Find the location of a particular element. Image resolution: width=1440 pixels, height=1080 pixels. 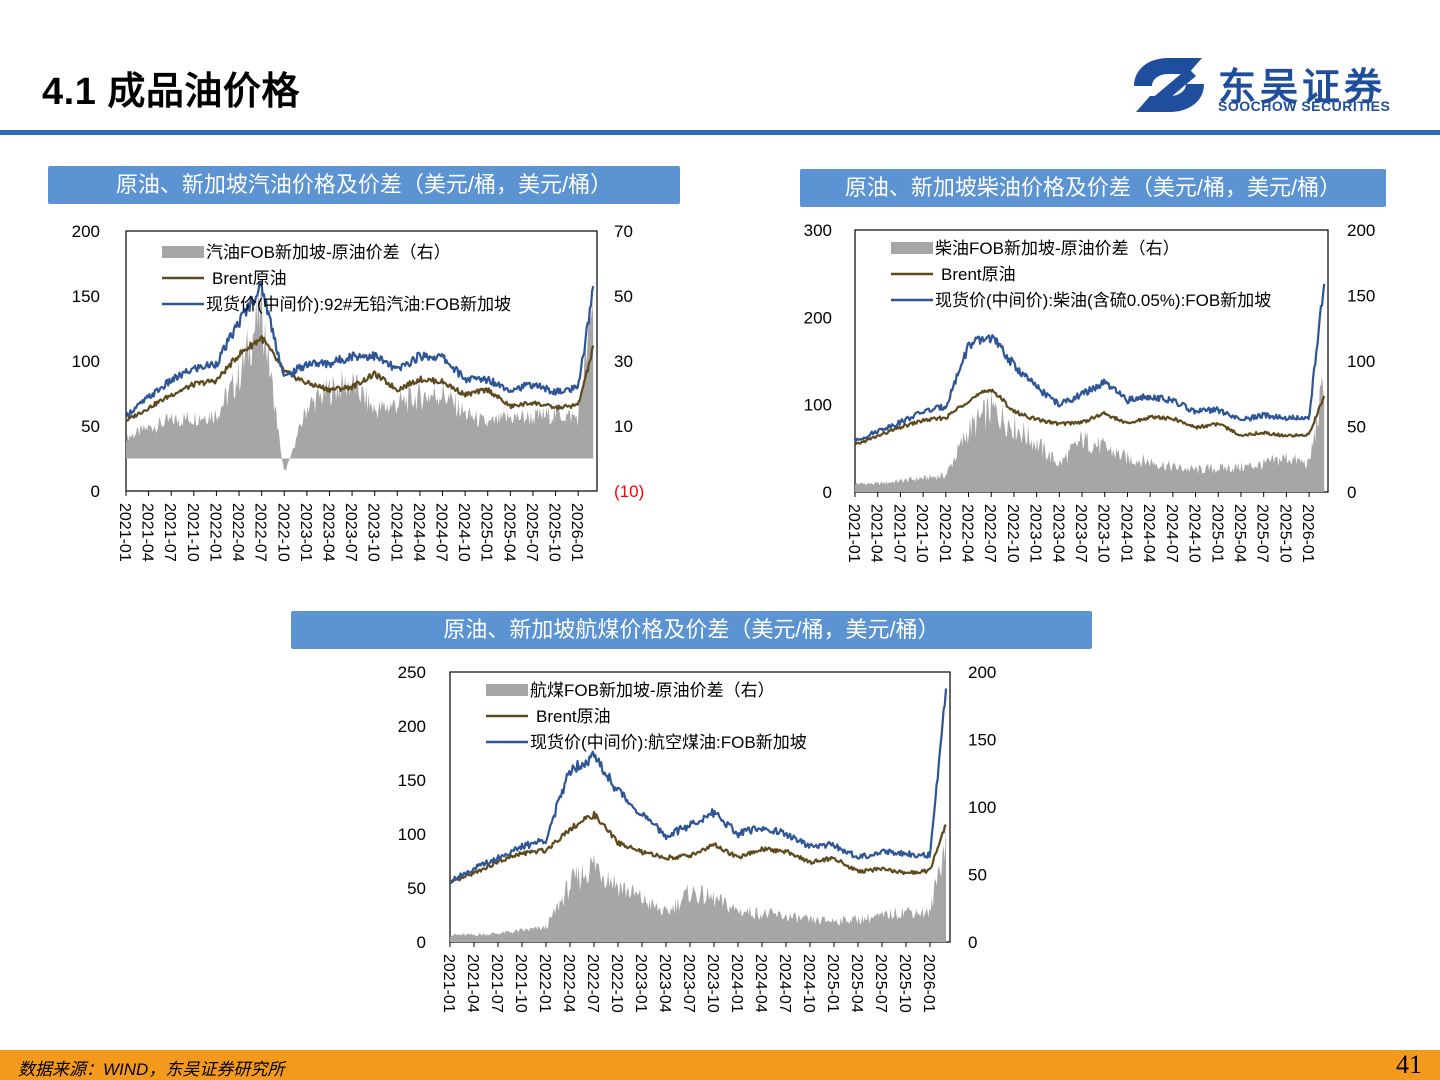

chart-2-y-left-tick-label: 100 is located at coordinates (818, 405).